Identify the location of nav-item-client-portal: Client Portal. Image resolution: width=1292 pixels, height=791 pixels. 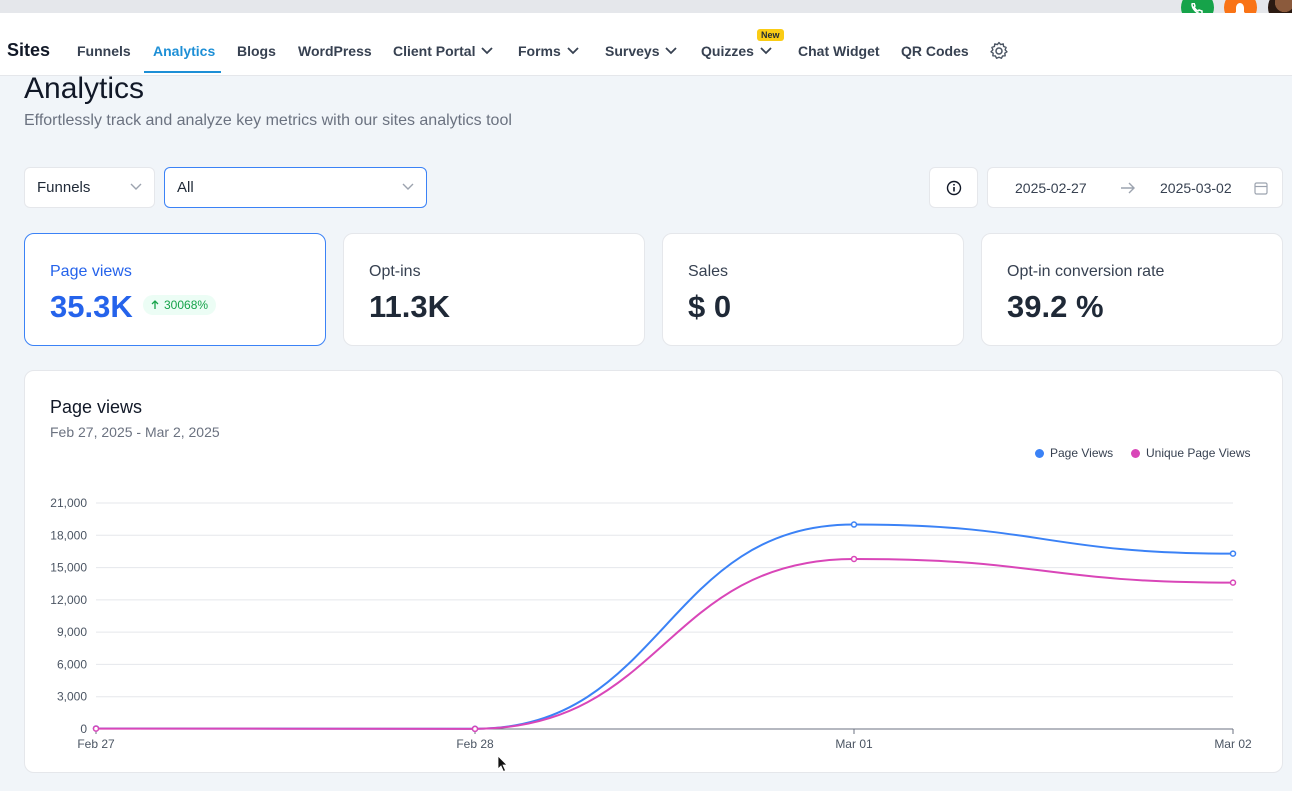
(443, 51).